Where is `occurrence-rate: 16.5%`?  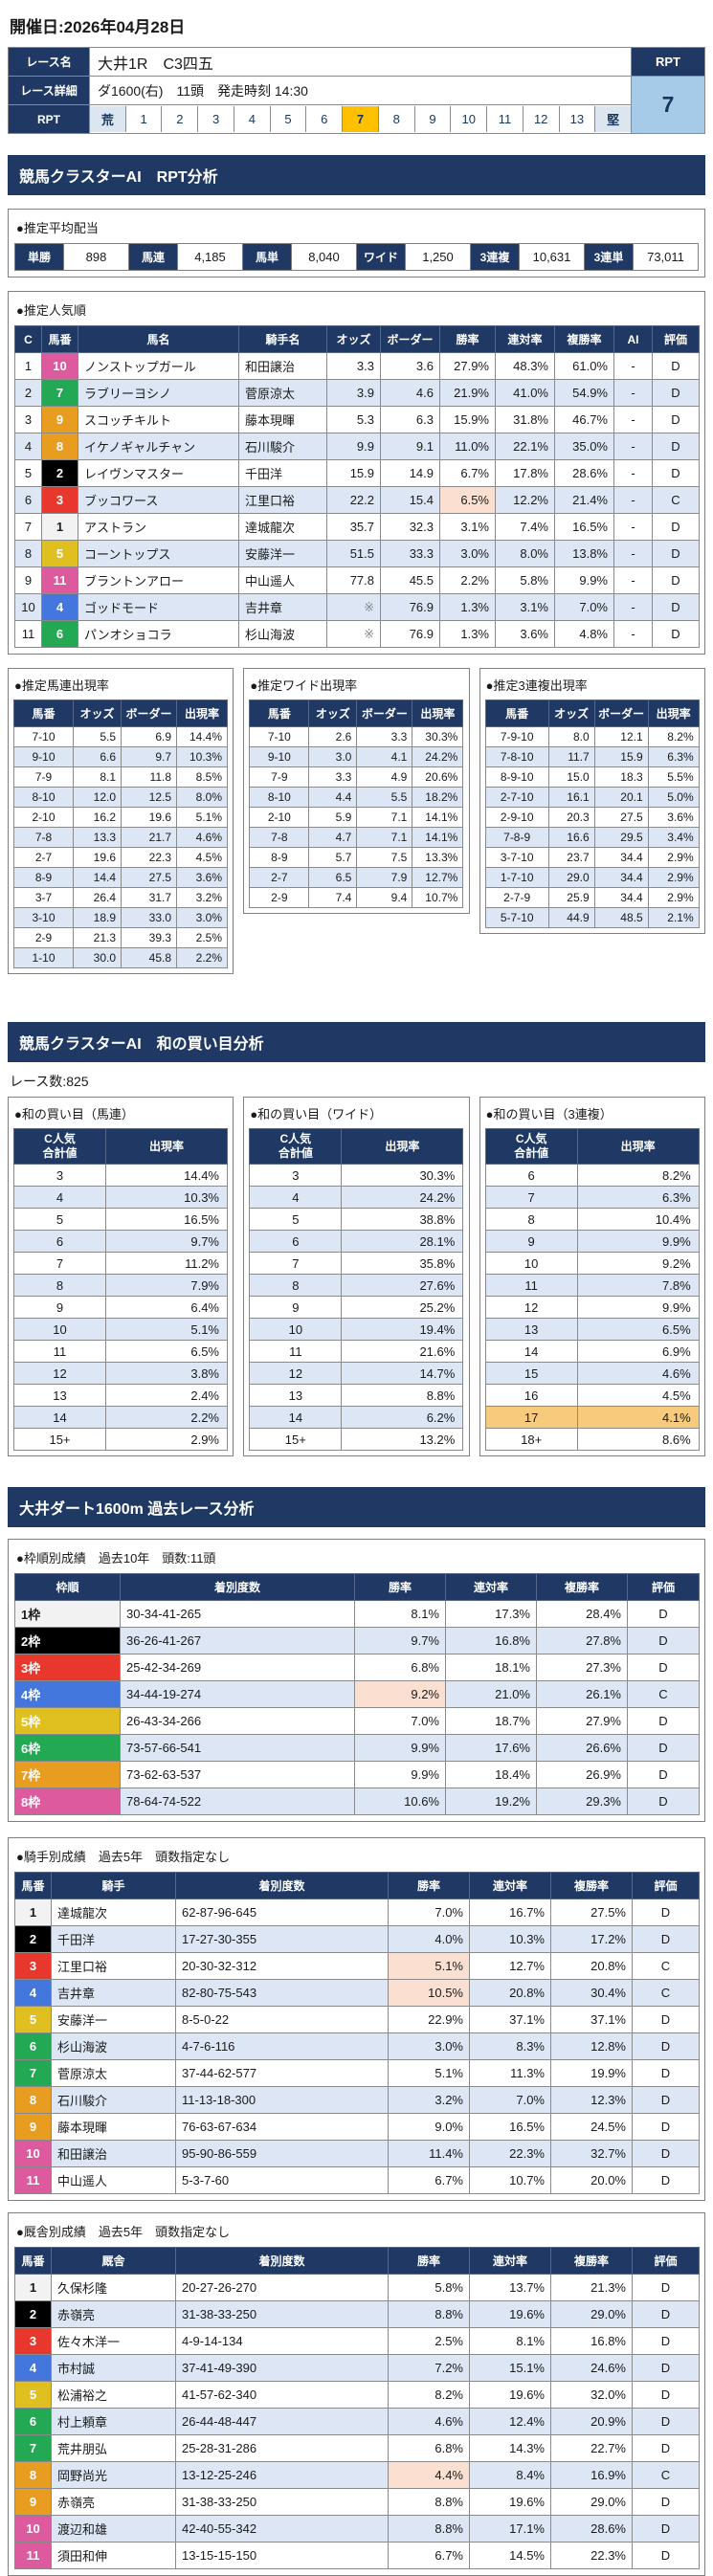
occurrence-rate: 16.5% is located at coordinates (166, 1219).